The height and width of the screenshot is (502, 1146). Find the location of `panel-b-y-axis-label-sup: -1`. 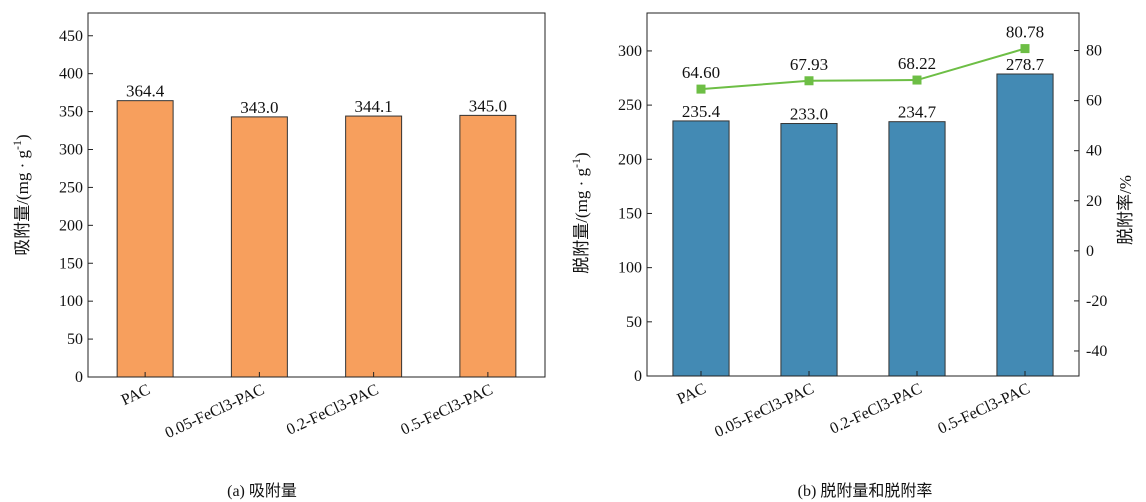

panel-b-y-axis-label-sup: -1 is located at coordinates (576, 163).